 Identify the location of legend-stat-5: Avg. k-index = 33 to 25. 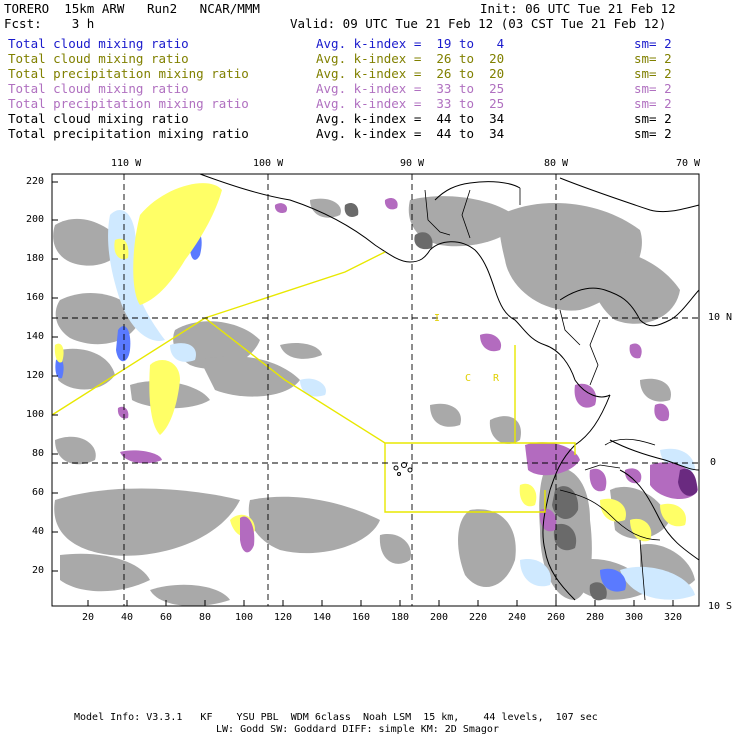
(410, 103).